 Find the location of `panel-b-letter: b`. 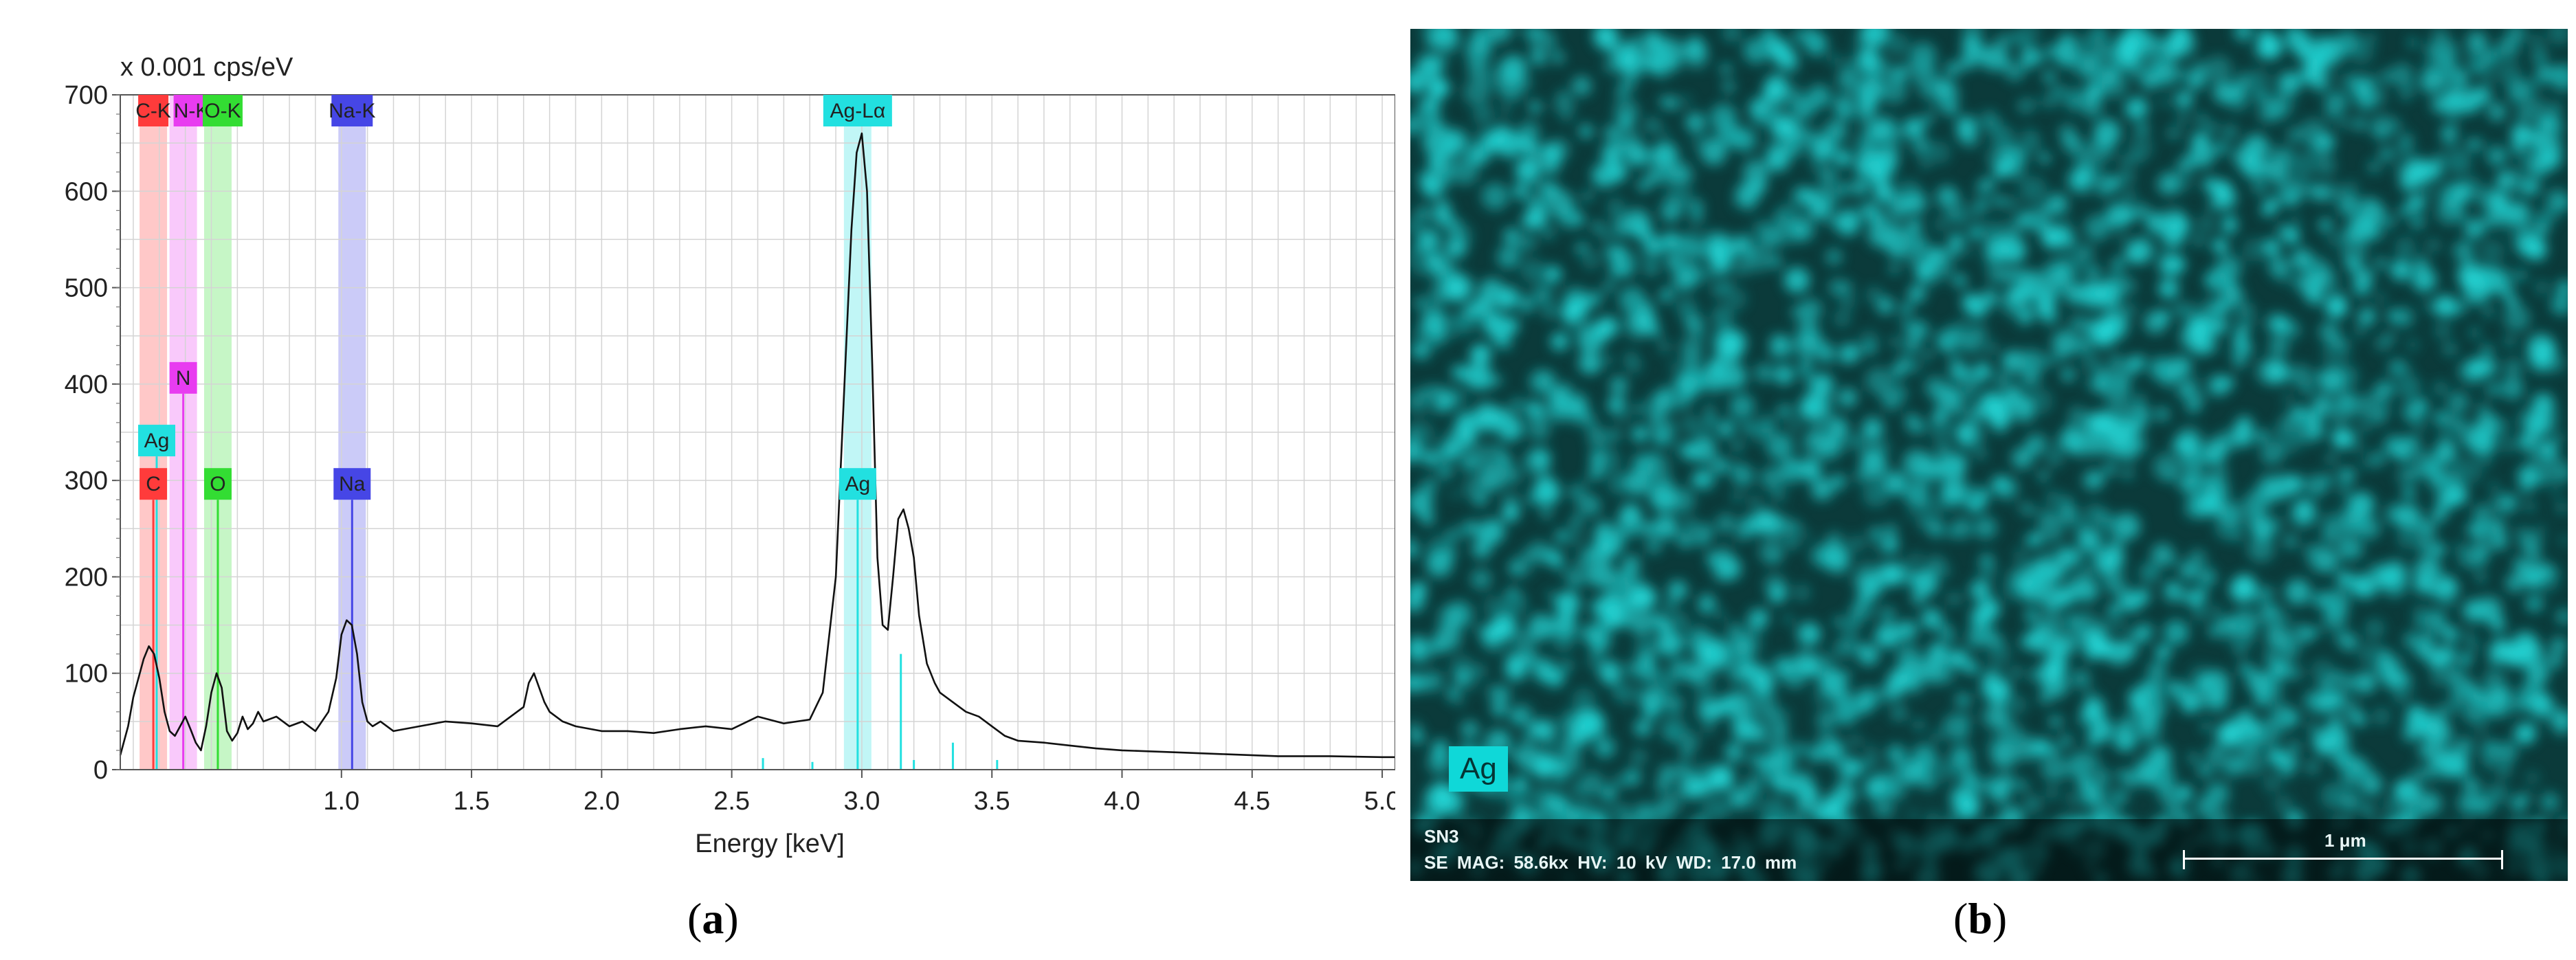

panel-b-letter: b is located at coordinates (1980, 919).